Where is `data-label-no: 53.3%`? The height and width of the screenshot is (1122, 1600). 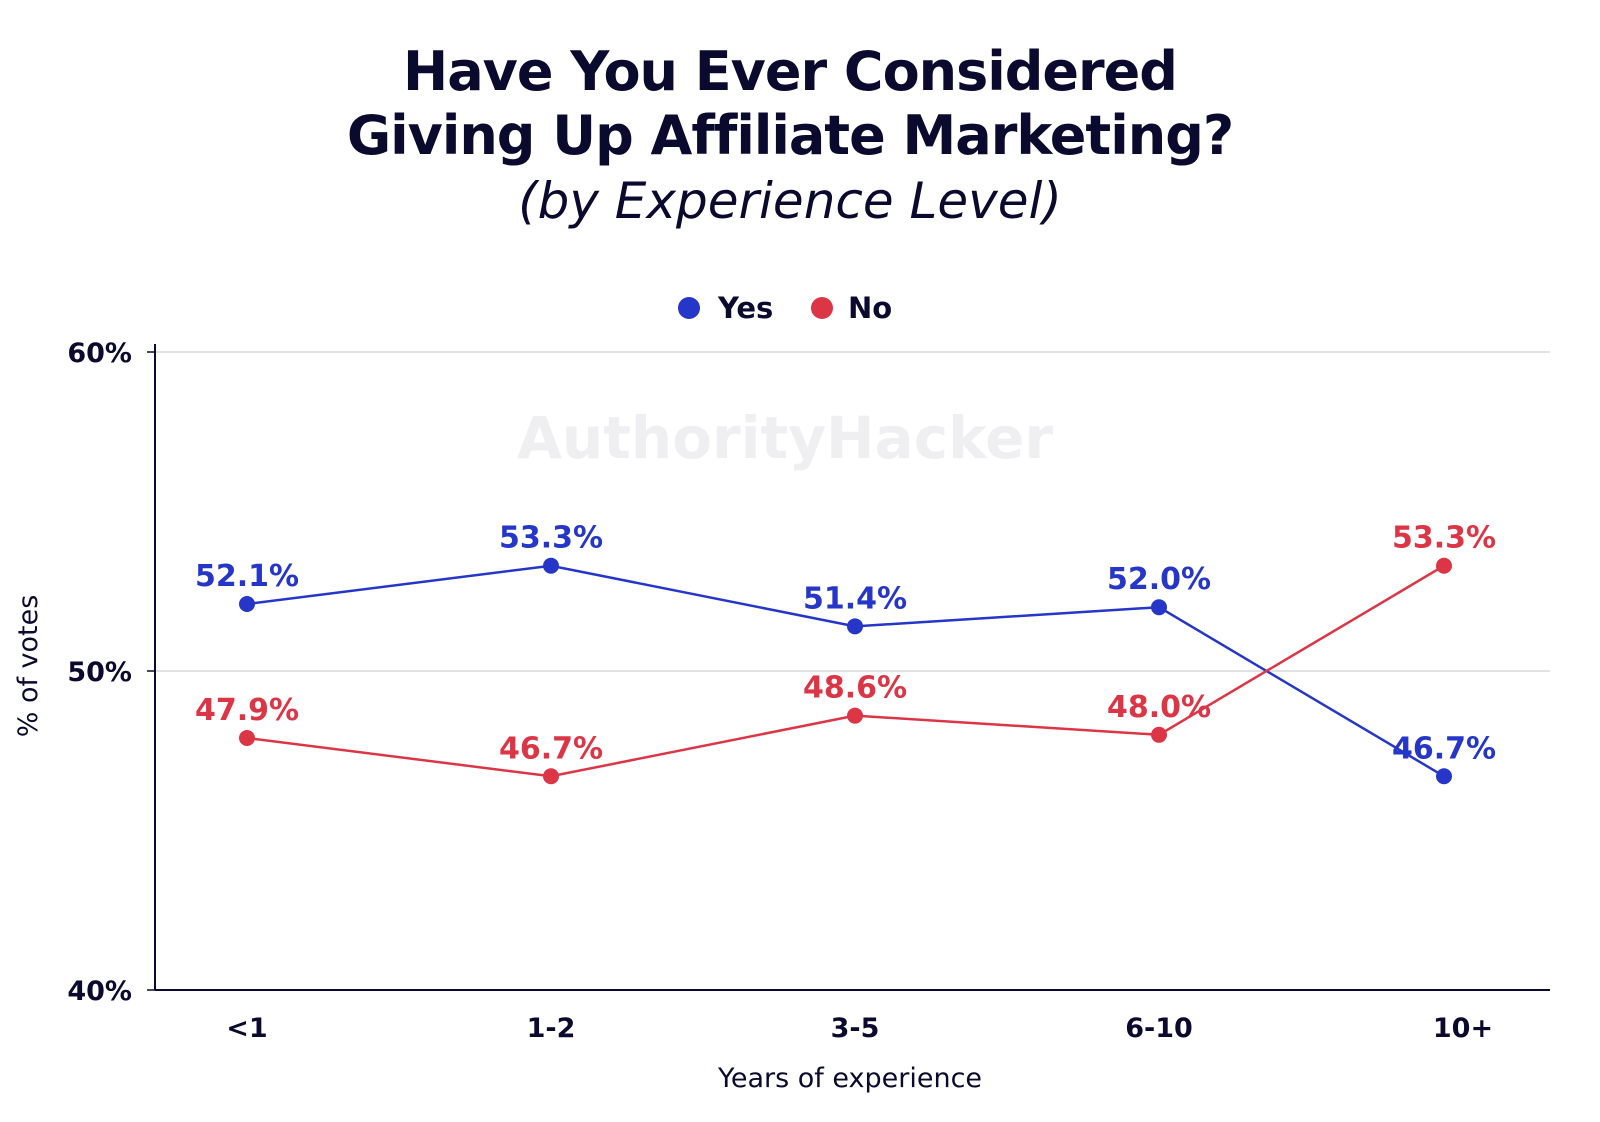
data-label-no: 53.3% is located at coordinates (1444, 538).